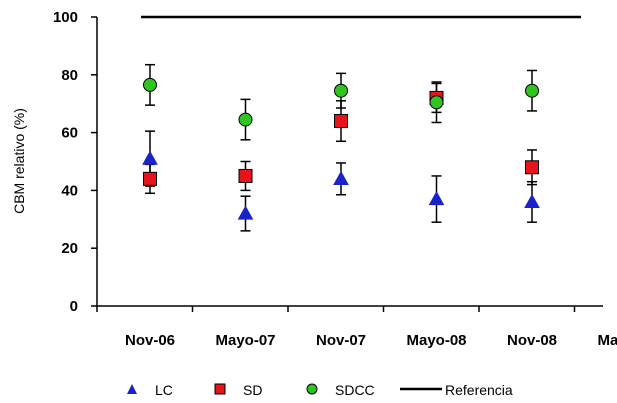 This screenshot has height=403, width=617. I want to click on y-tick-label: 100, so click(65, 17).